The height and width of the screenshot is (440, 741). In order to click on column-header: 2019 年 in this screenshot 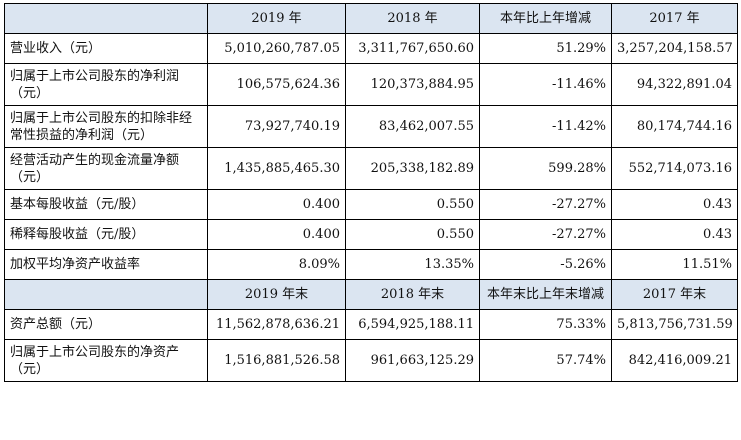, I will do `click(276, 18)`.